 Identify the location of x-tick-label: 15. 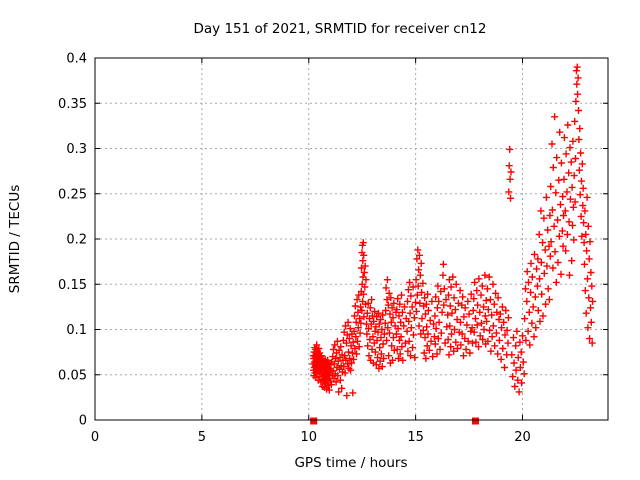
(415, 437).